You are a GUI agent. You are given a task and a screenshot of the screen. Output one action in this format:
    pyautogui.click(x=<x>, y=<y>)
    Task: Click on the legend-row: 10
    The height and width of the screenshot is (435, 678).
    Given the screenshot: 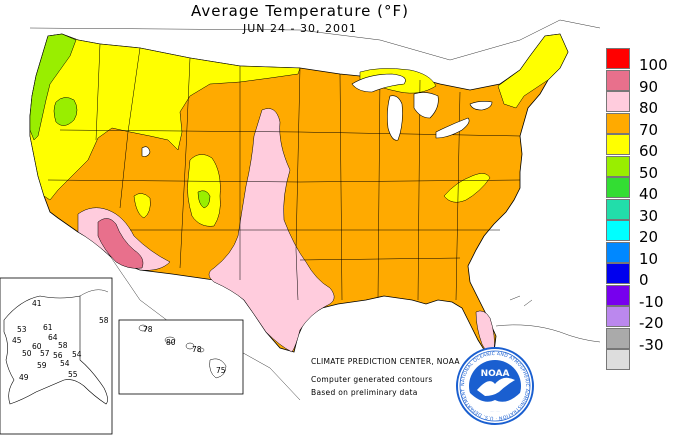 What is the action you would take?
    pyautogui.click(x=642, y=254)
    